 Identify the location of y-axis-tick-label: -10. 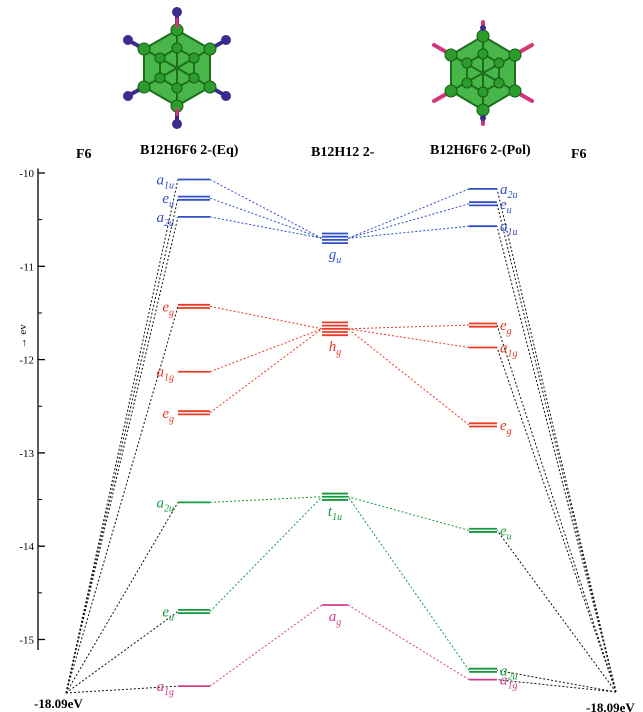
(26, 174).